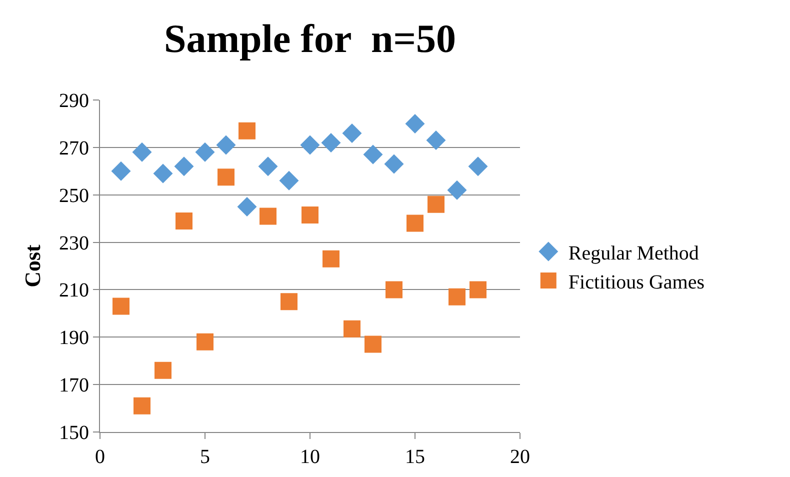  Describe the element at coordinates (520, 457) in the screenshot. I see `x-tick-label: 20` at that location.